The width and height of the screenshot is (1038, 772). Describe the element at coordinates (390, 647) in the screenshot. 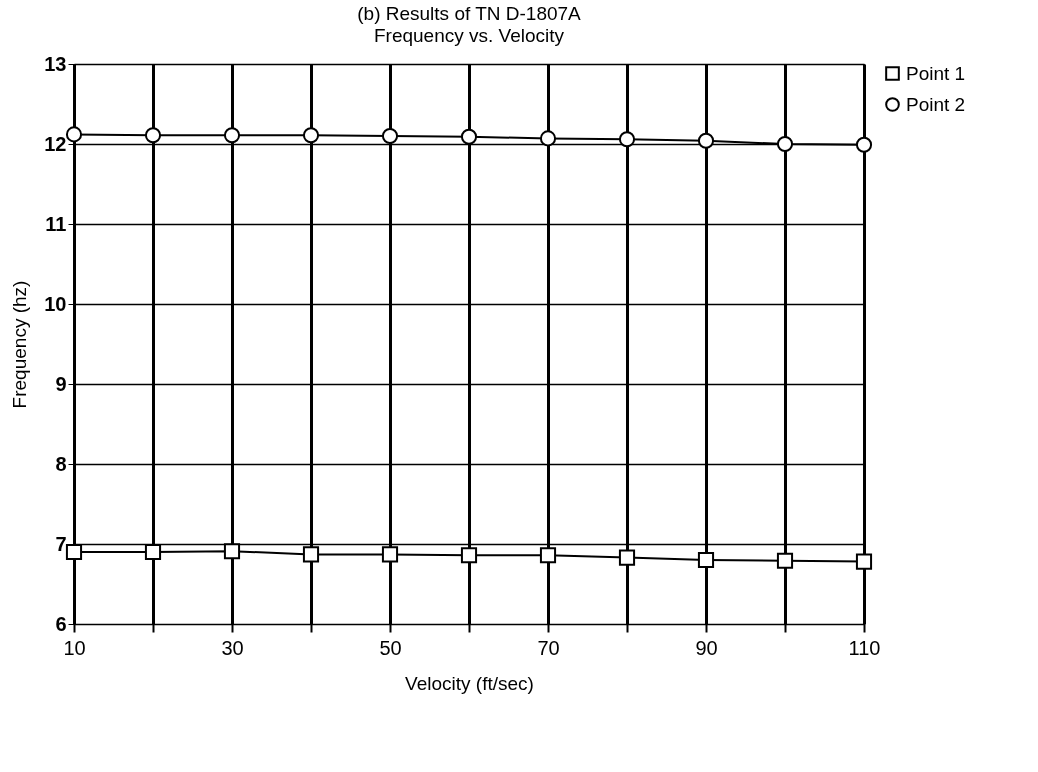

I see `x-tick-label: 50` at that location.